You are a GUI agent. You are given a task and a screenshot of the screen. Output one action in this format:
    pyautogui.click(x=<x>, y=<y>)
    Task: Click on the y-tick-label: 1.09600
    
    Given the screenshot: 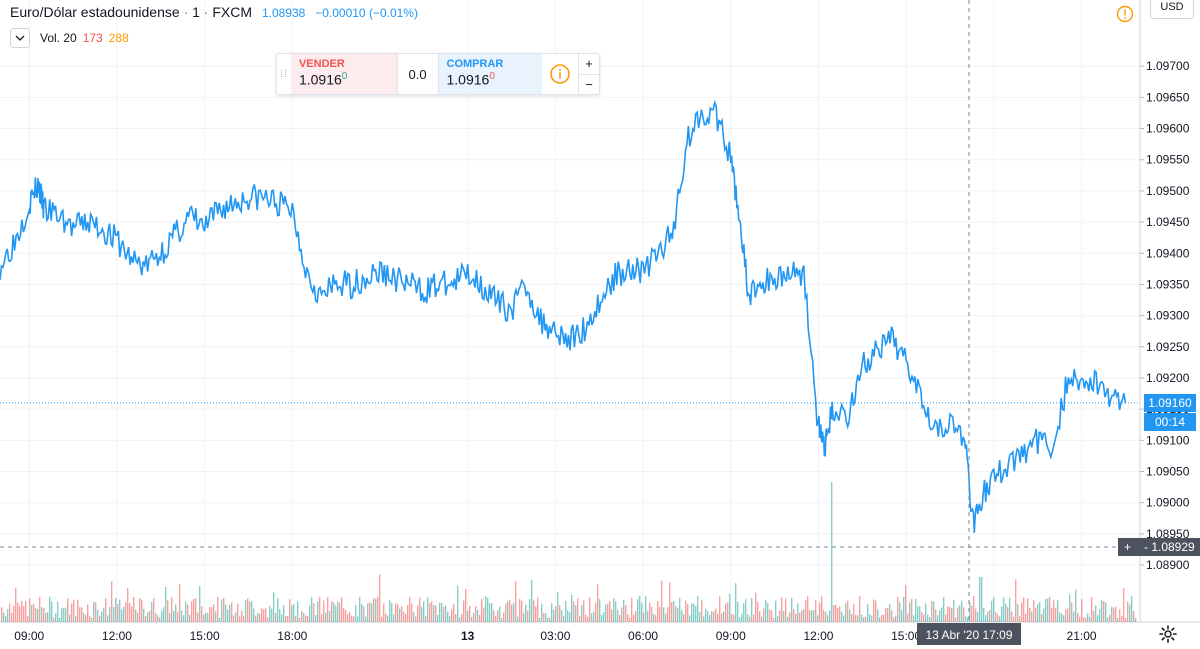 What is the action you would take?
    pyautogui.click(x=1168, y=129)
    